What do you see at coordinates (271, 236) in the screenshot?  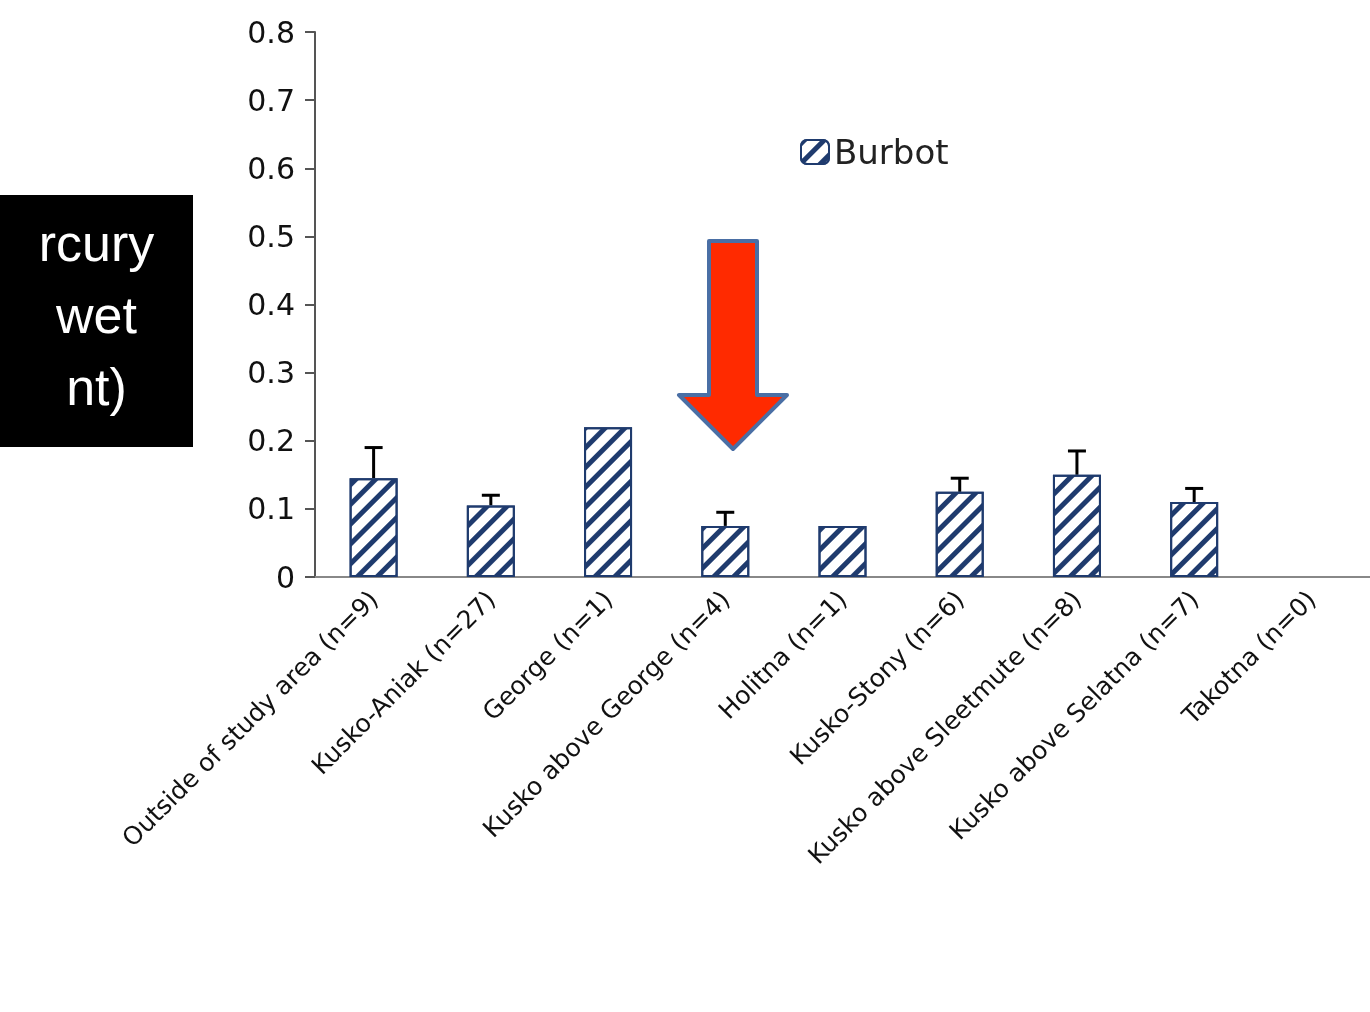 I see `y-tick-label: 0.5` at bounding box center [271, 236].